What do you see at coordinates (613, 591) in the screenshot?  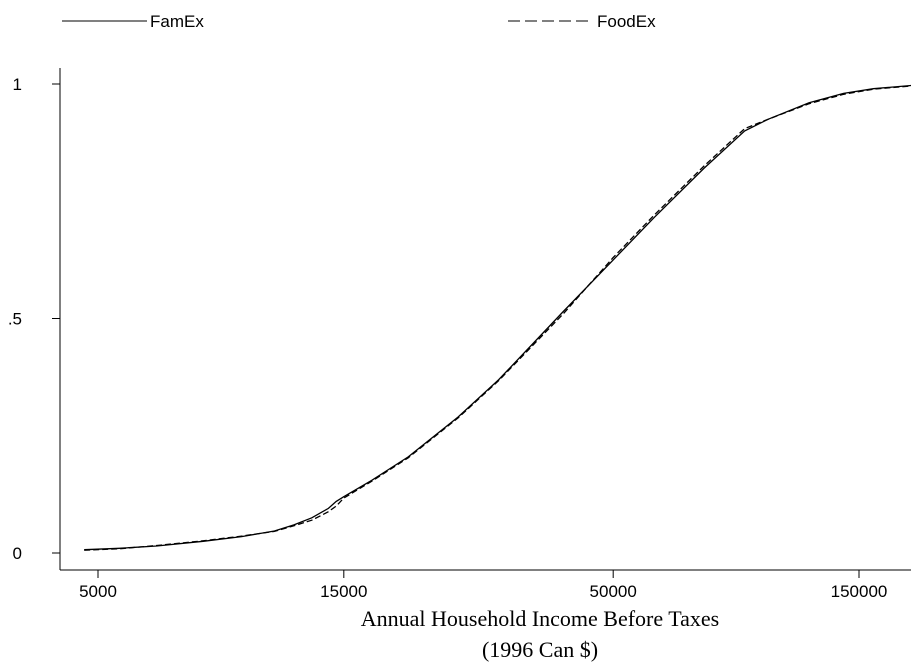 I see `x-tick-label: 50000` at bounding box center [613, 591].